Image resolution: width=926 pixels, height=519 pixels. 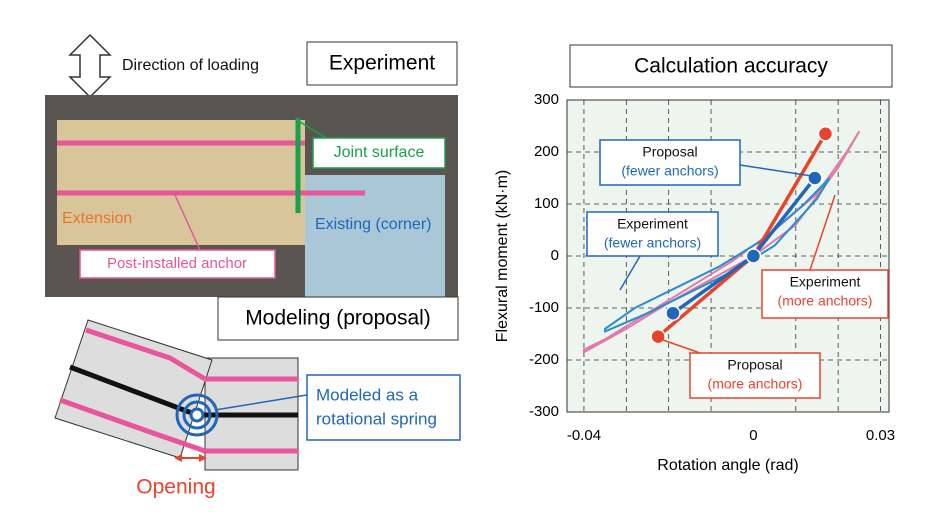 I want to click on joint-label: Joint surface, so click(x=379, y=152).